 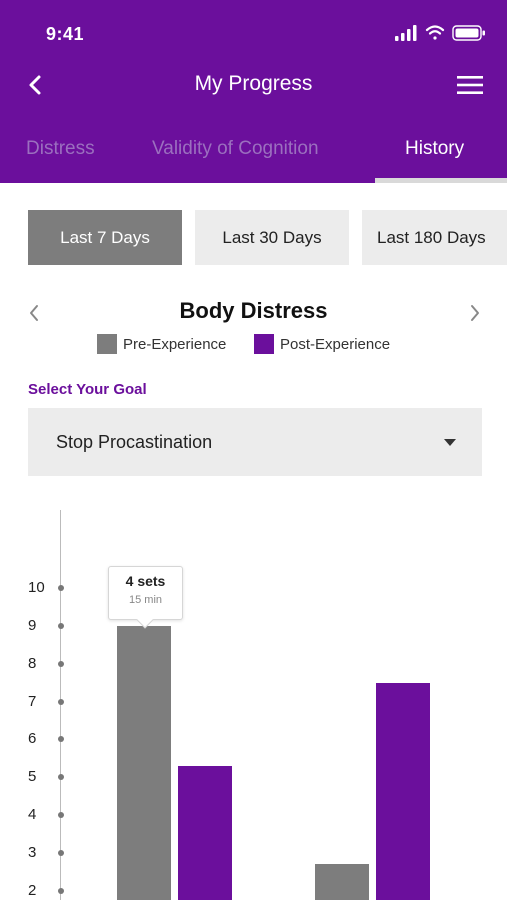 I want to click on goal-dropdown: Stop Procastination, so click(x=255, y=442).